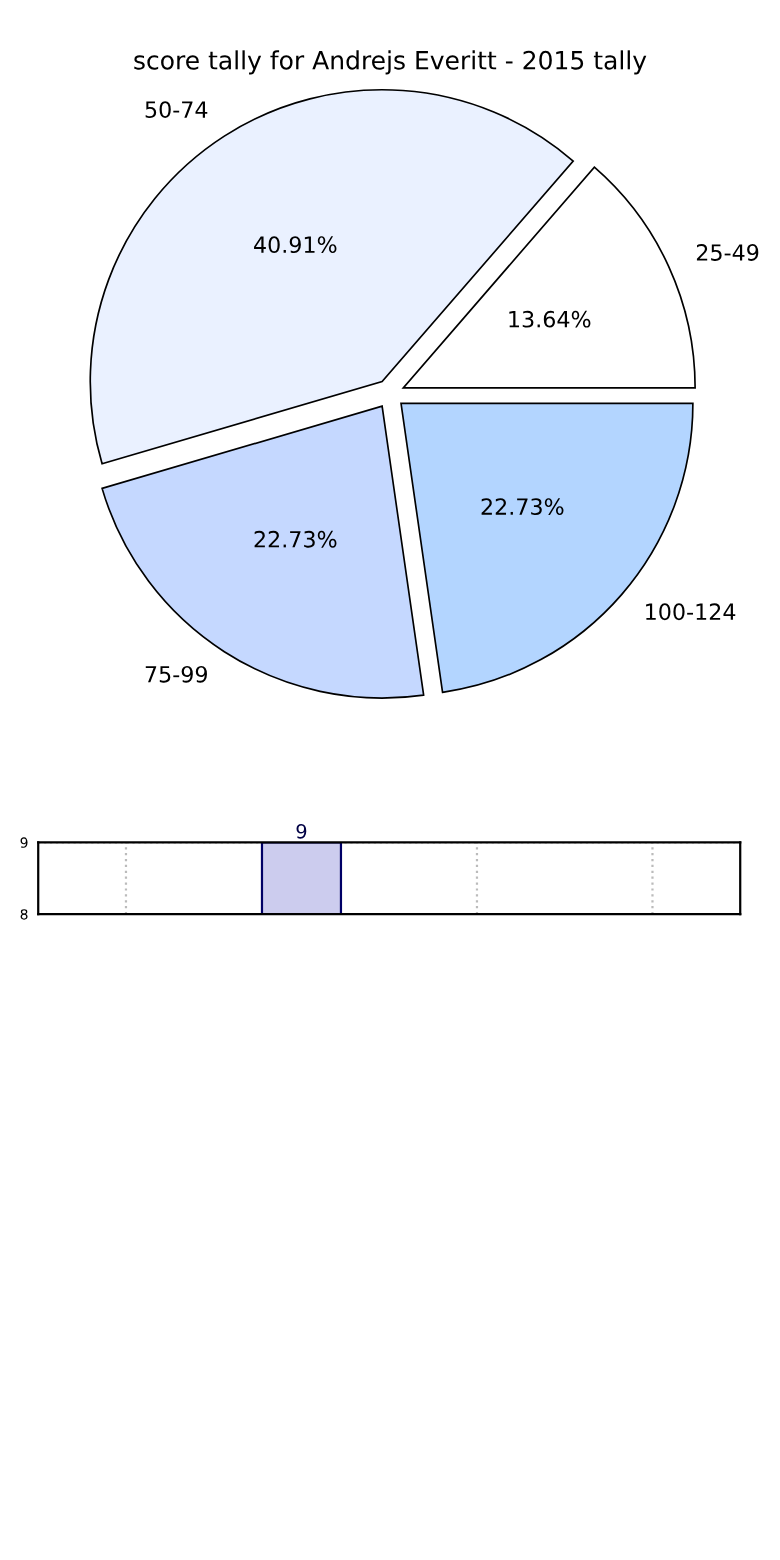  What do you see at coordinates (176, 674) in the screenshot?
I see `slice-label: 75-99` at bounding box center [176, 674].